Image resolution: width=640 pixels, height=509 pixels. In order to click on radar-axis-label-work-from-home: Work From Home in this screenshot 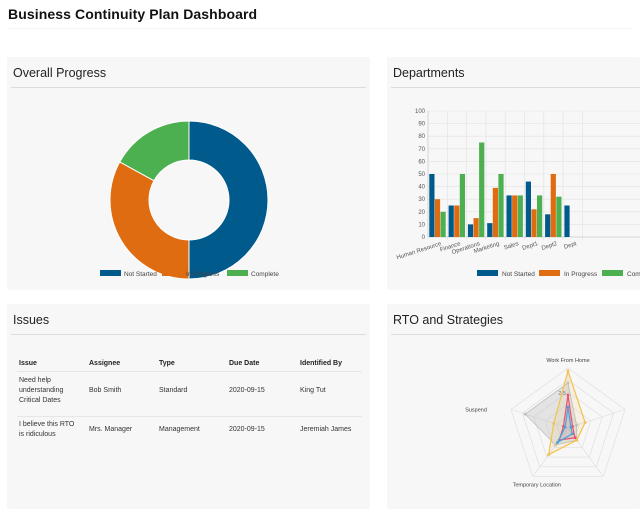, I will do `click(567, 361)`.